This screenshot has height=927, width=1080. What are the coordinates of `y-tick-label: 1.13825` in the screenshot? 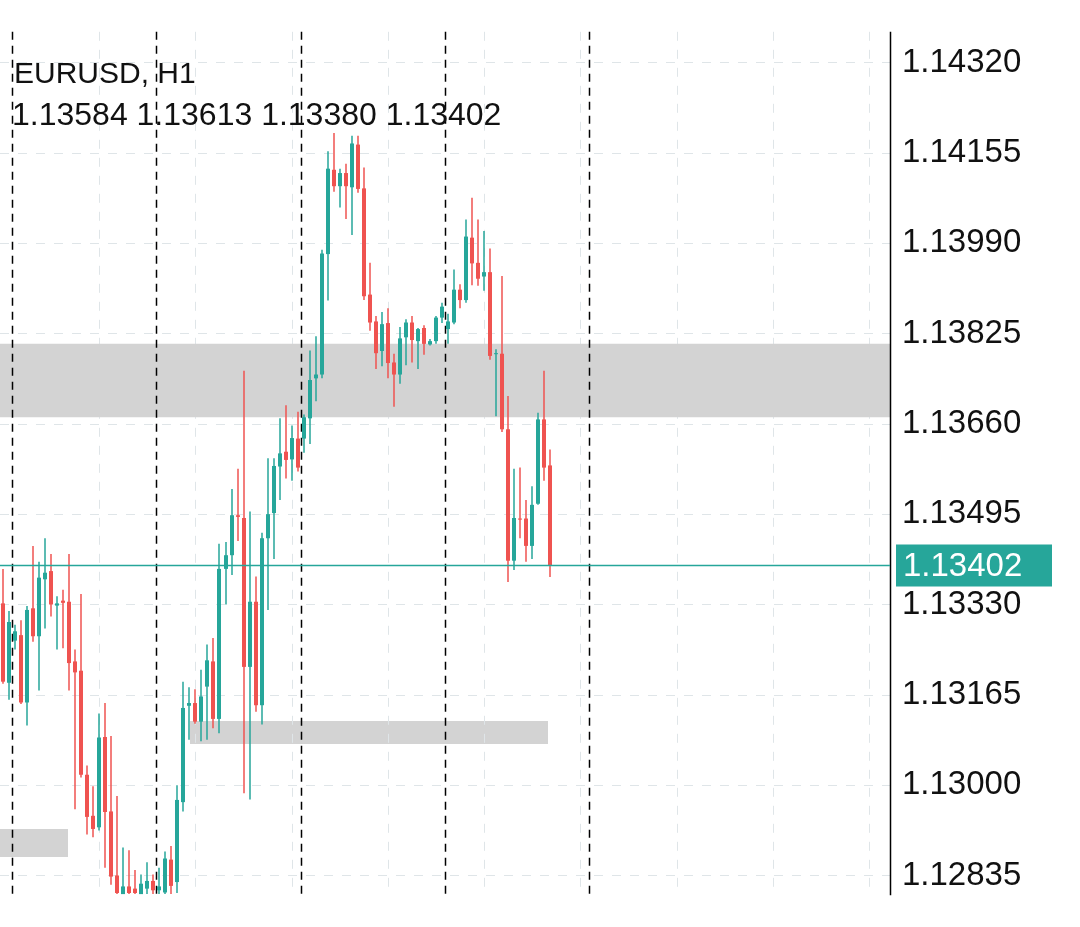 It's located at (962, 331).